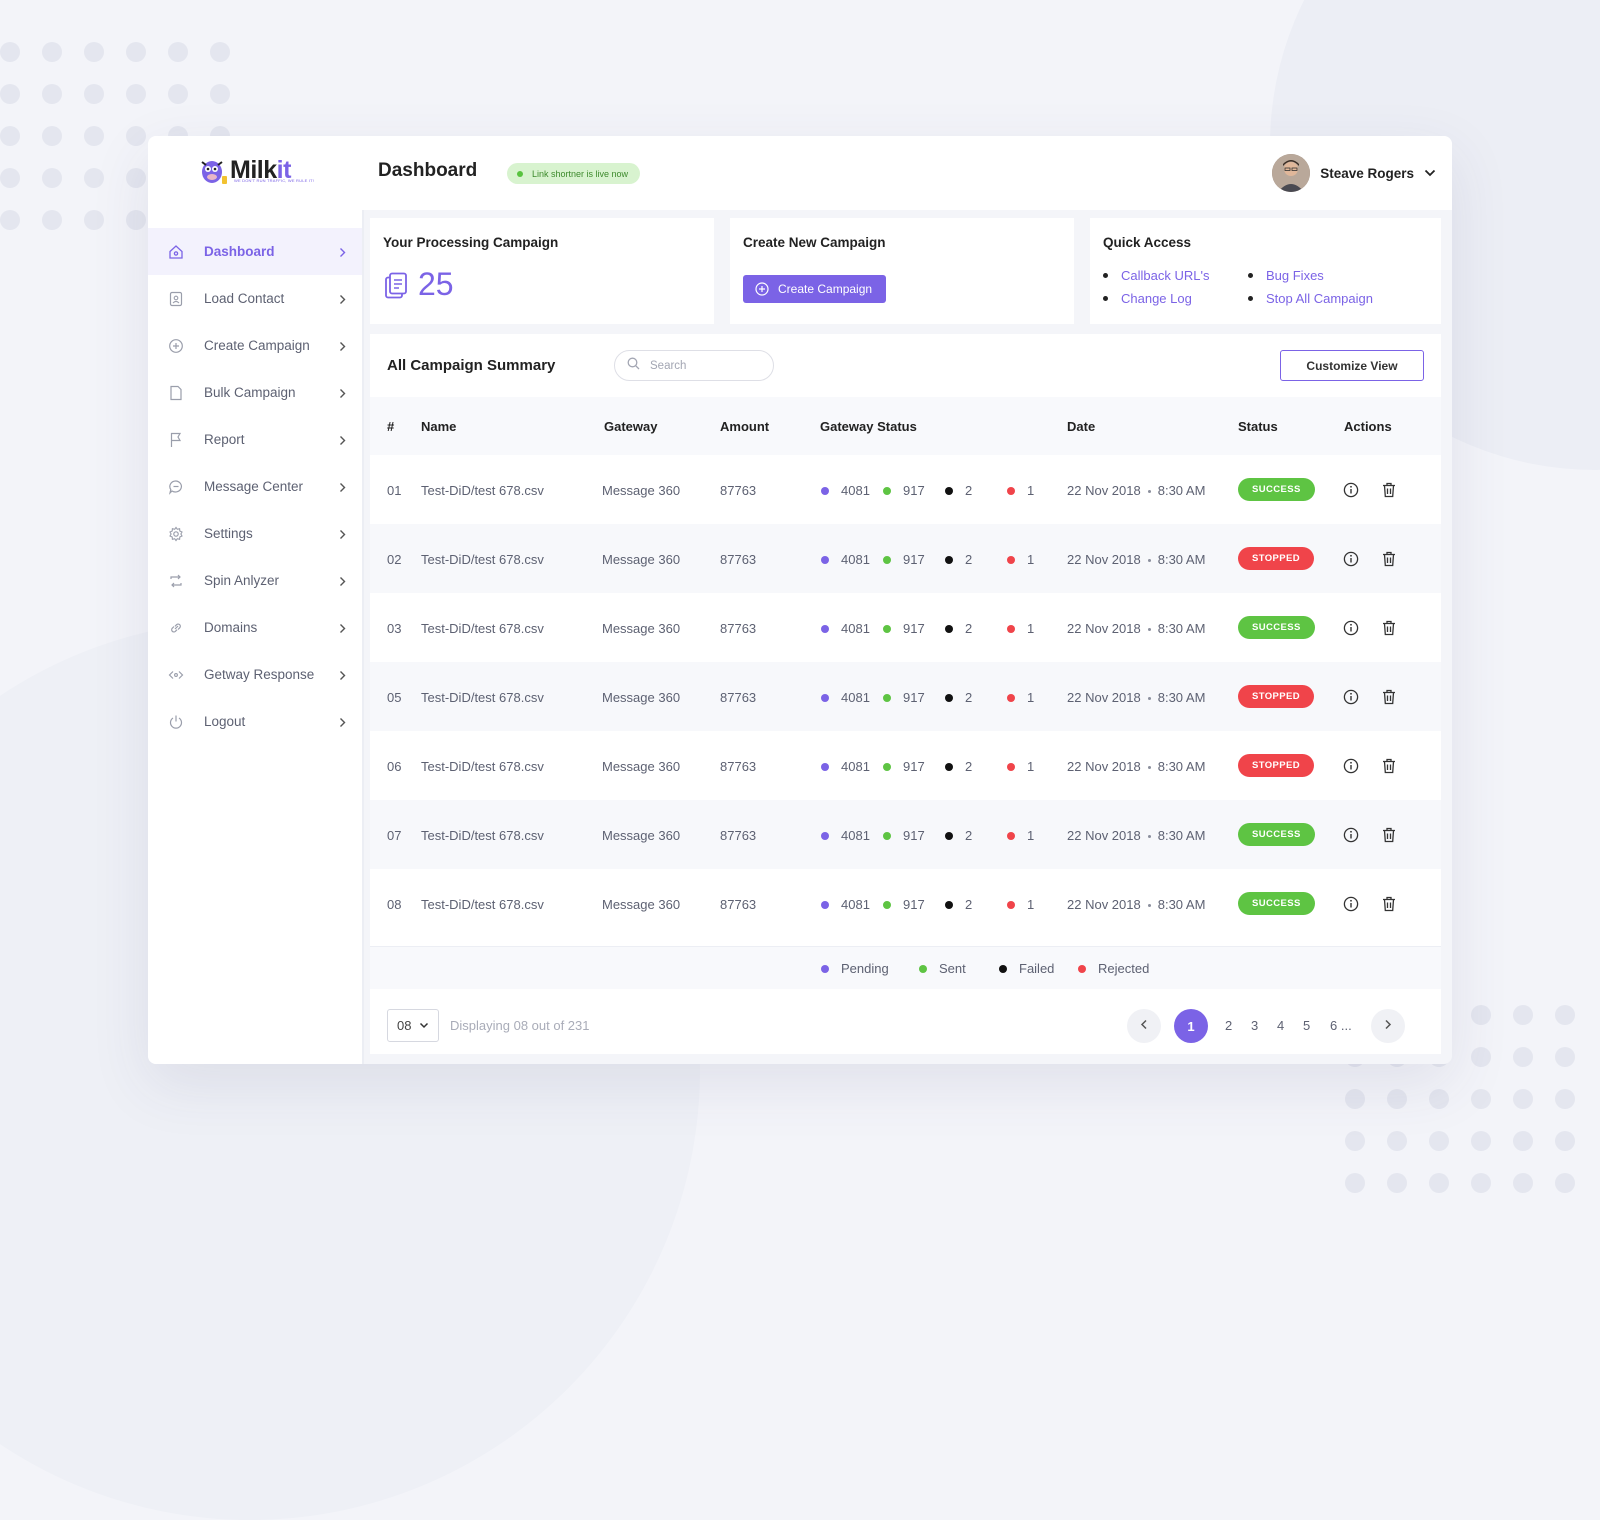  What do you see at coordinates (1354, 173) in the screenshot?
I see `user-menu: Steave Rogers` at bounding box center [1354, 173].